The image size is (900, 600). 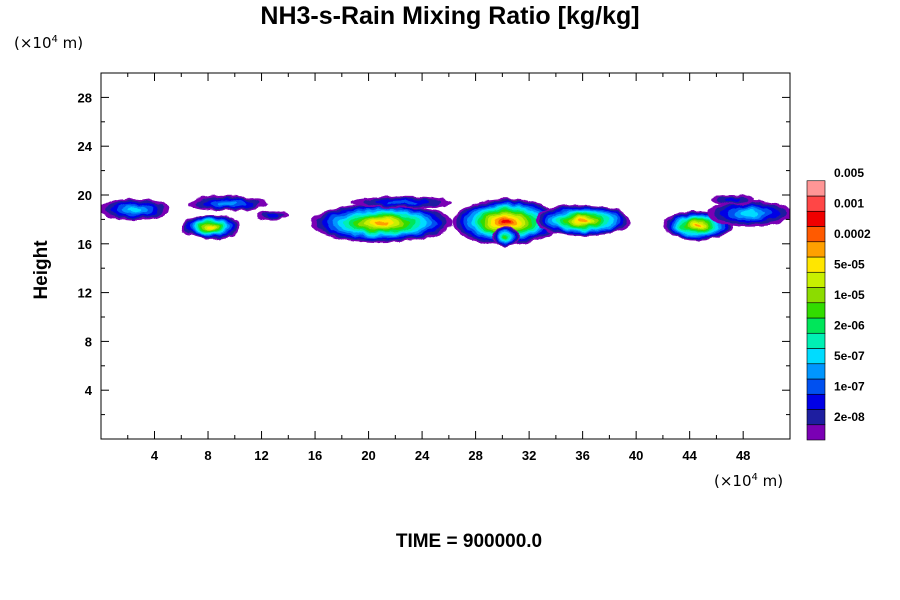 I want to click on x-tick-label: 32, so click(x=529, y=455).